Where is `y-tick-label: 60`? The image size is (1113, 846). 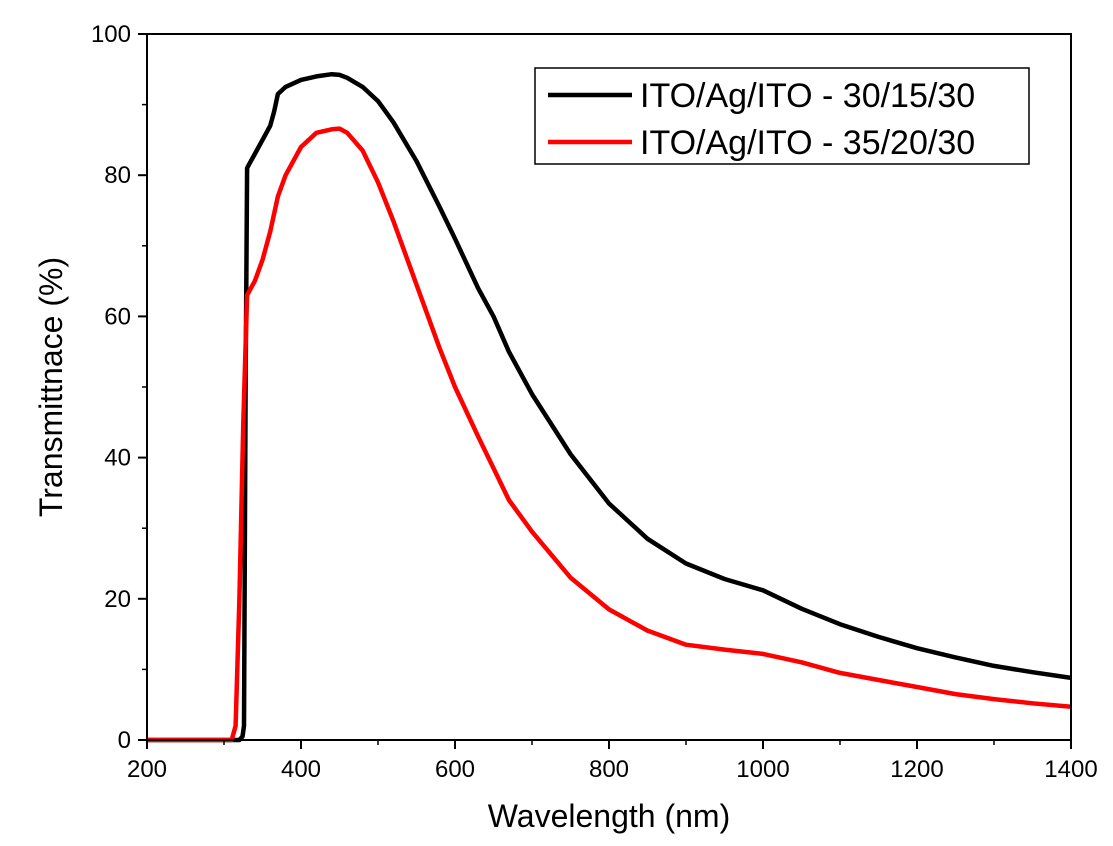 y-tick-label: 60 is located at coordinates (117, 316).